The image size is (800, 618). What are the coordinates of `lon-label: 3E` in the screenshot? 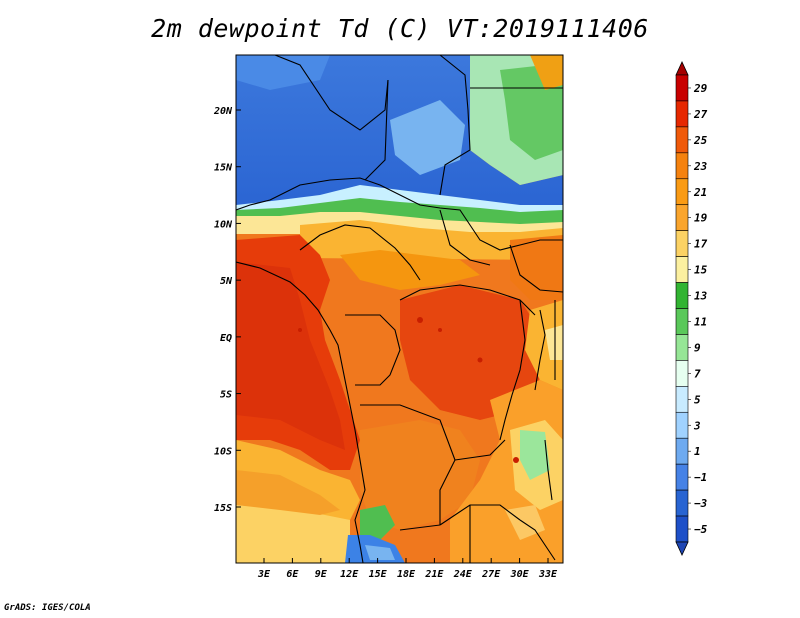 It's located at (264, 574).